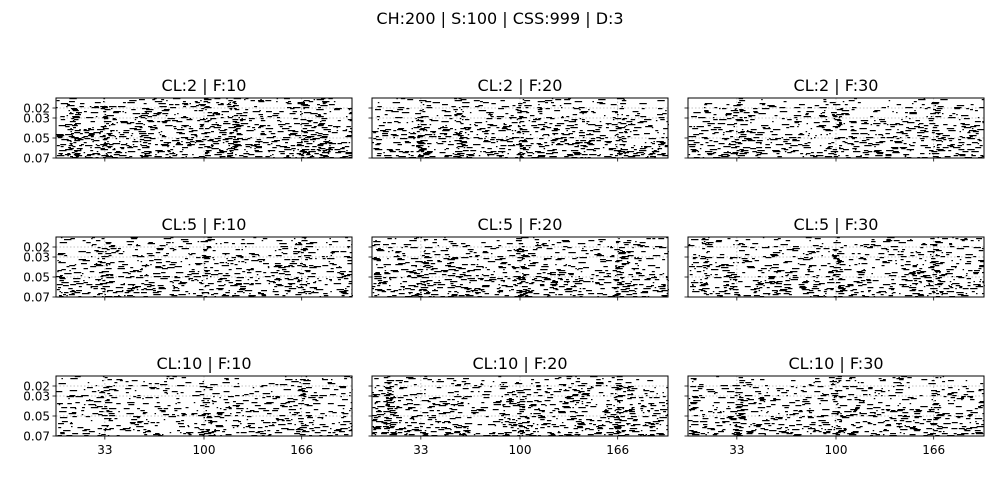  What do you see at coordinates (499, 18) in the screenshot?
I see `figure-title: CH:200 | S:100 | CSS:999 | D:3` at bounding box center [499, 18].